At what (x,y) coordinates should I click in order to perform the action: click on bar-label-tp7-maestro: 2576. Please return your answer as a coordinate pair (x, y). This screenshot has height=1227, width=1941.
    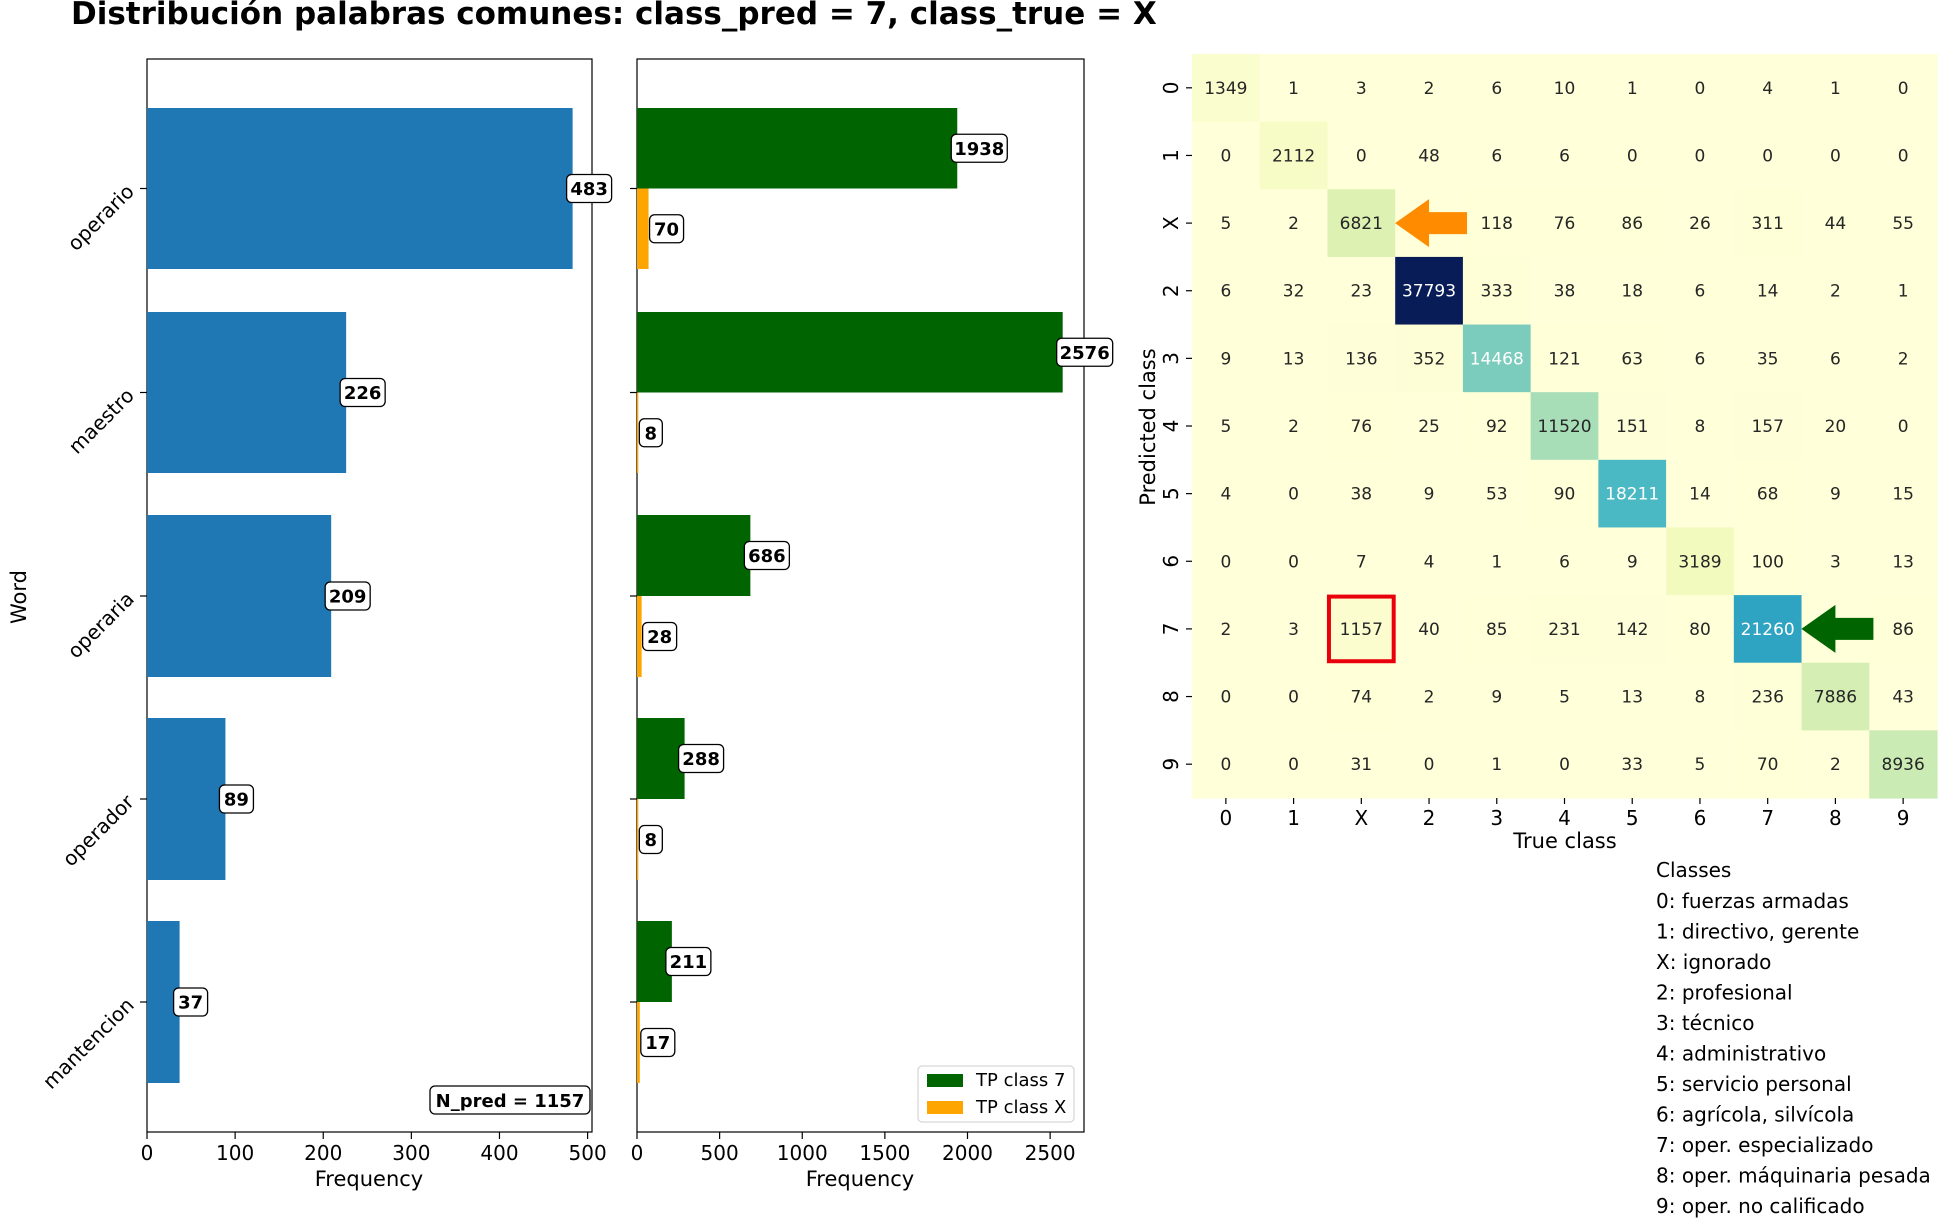
    Looking at the image, I should click on (1085, 353).